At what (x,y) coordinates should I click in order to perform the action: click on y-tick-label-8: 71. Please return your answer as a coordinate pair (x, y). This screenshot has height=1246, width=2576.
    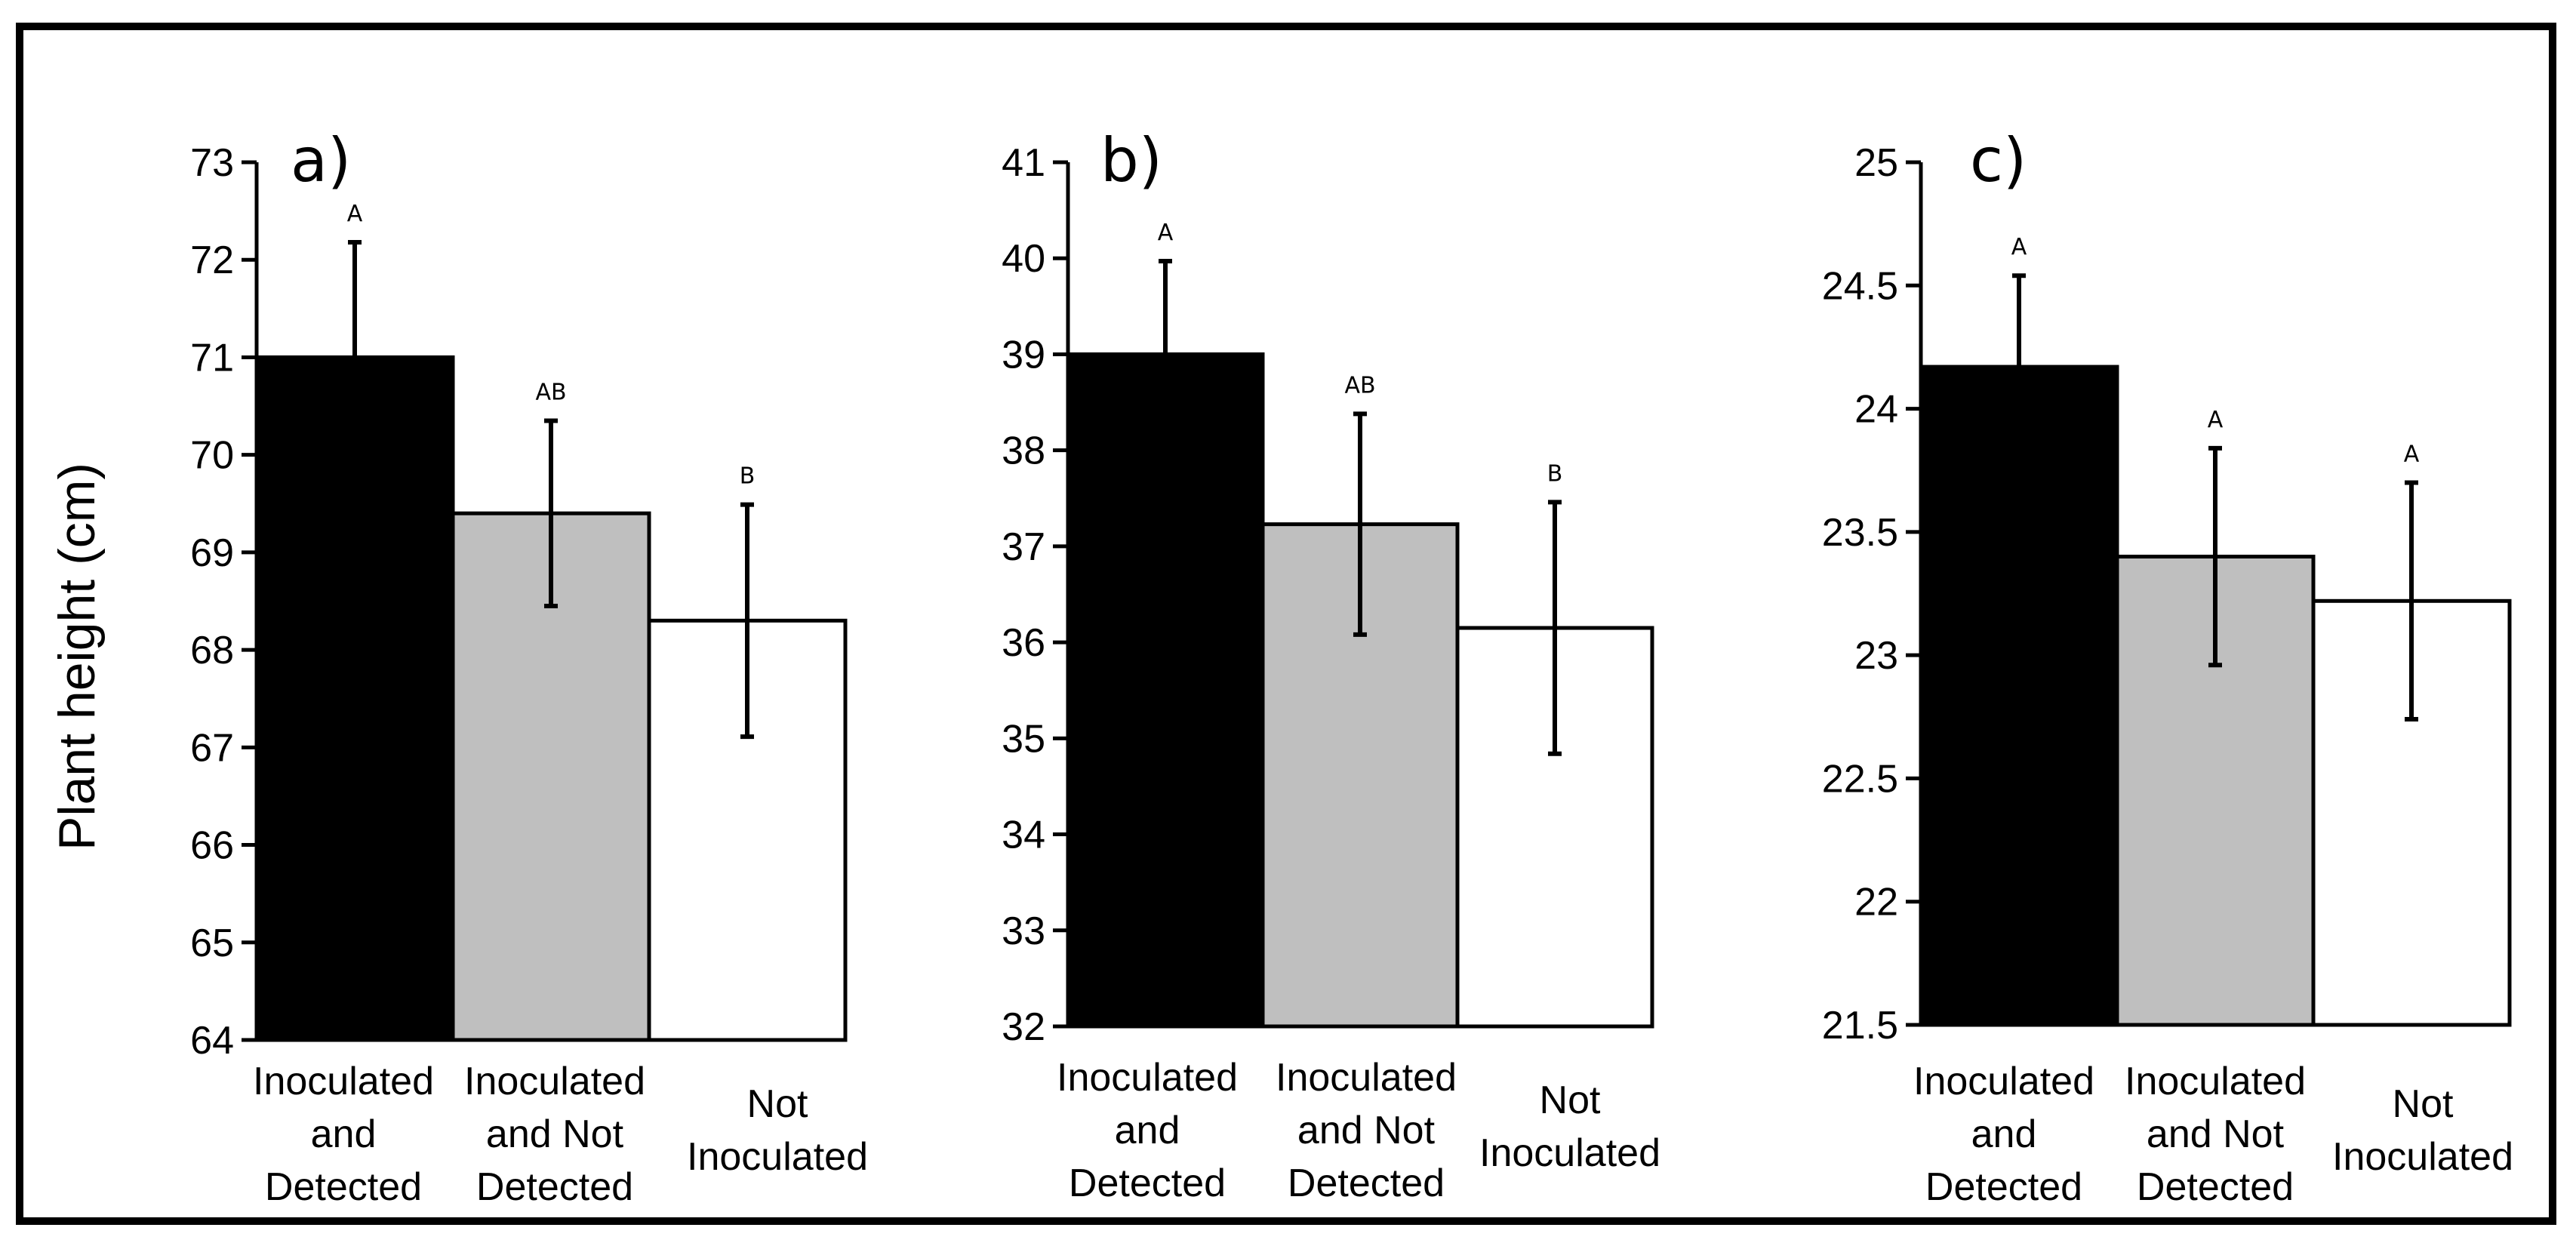
    Looking at the image, I should click on (212, 358).